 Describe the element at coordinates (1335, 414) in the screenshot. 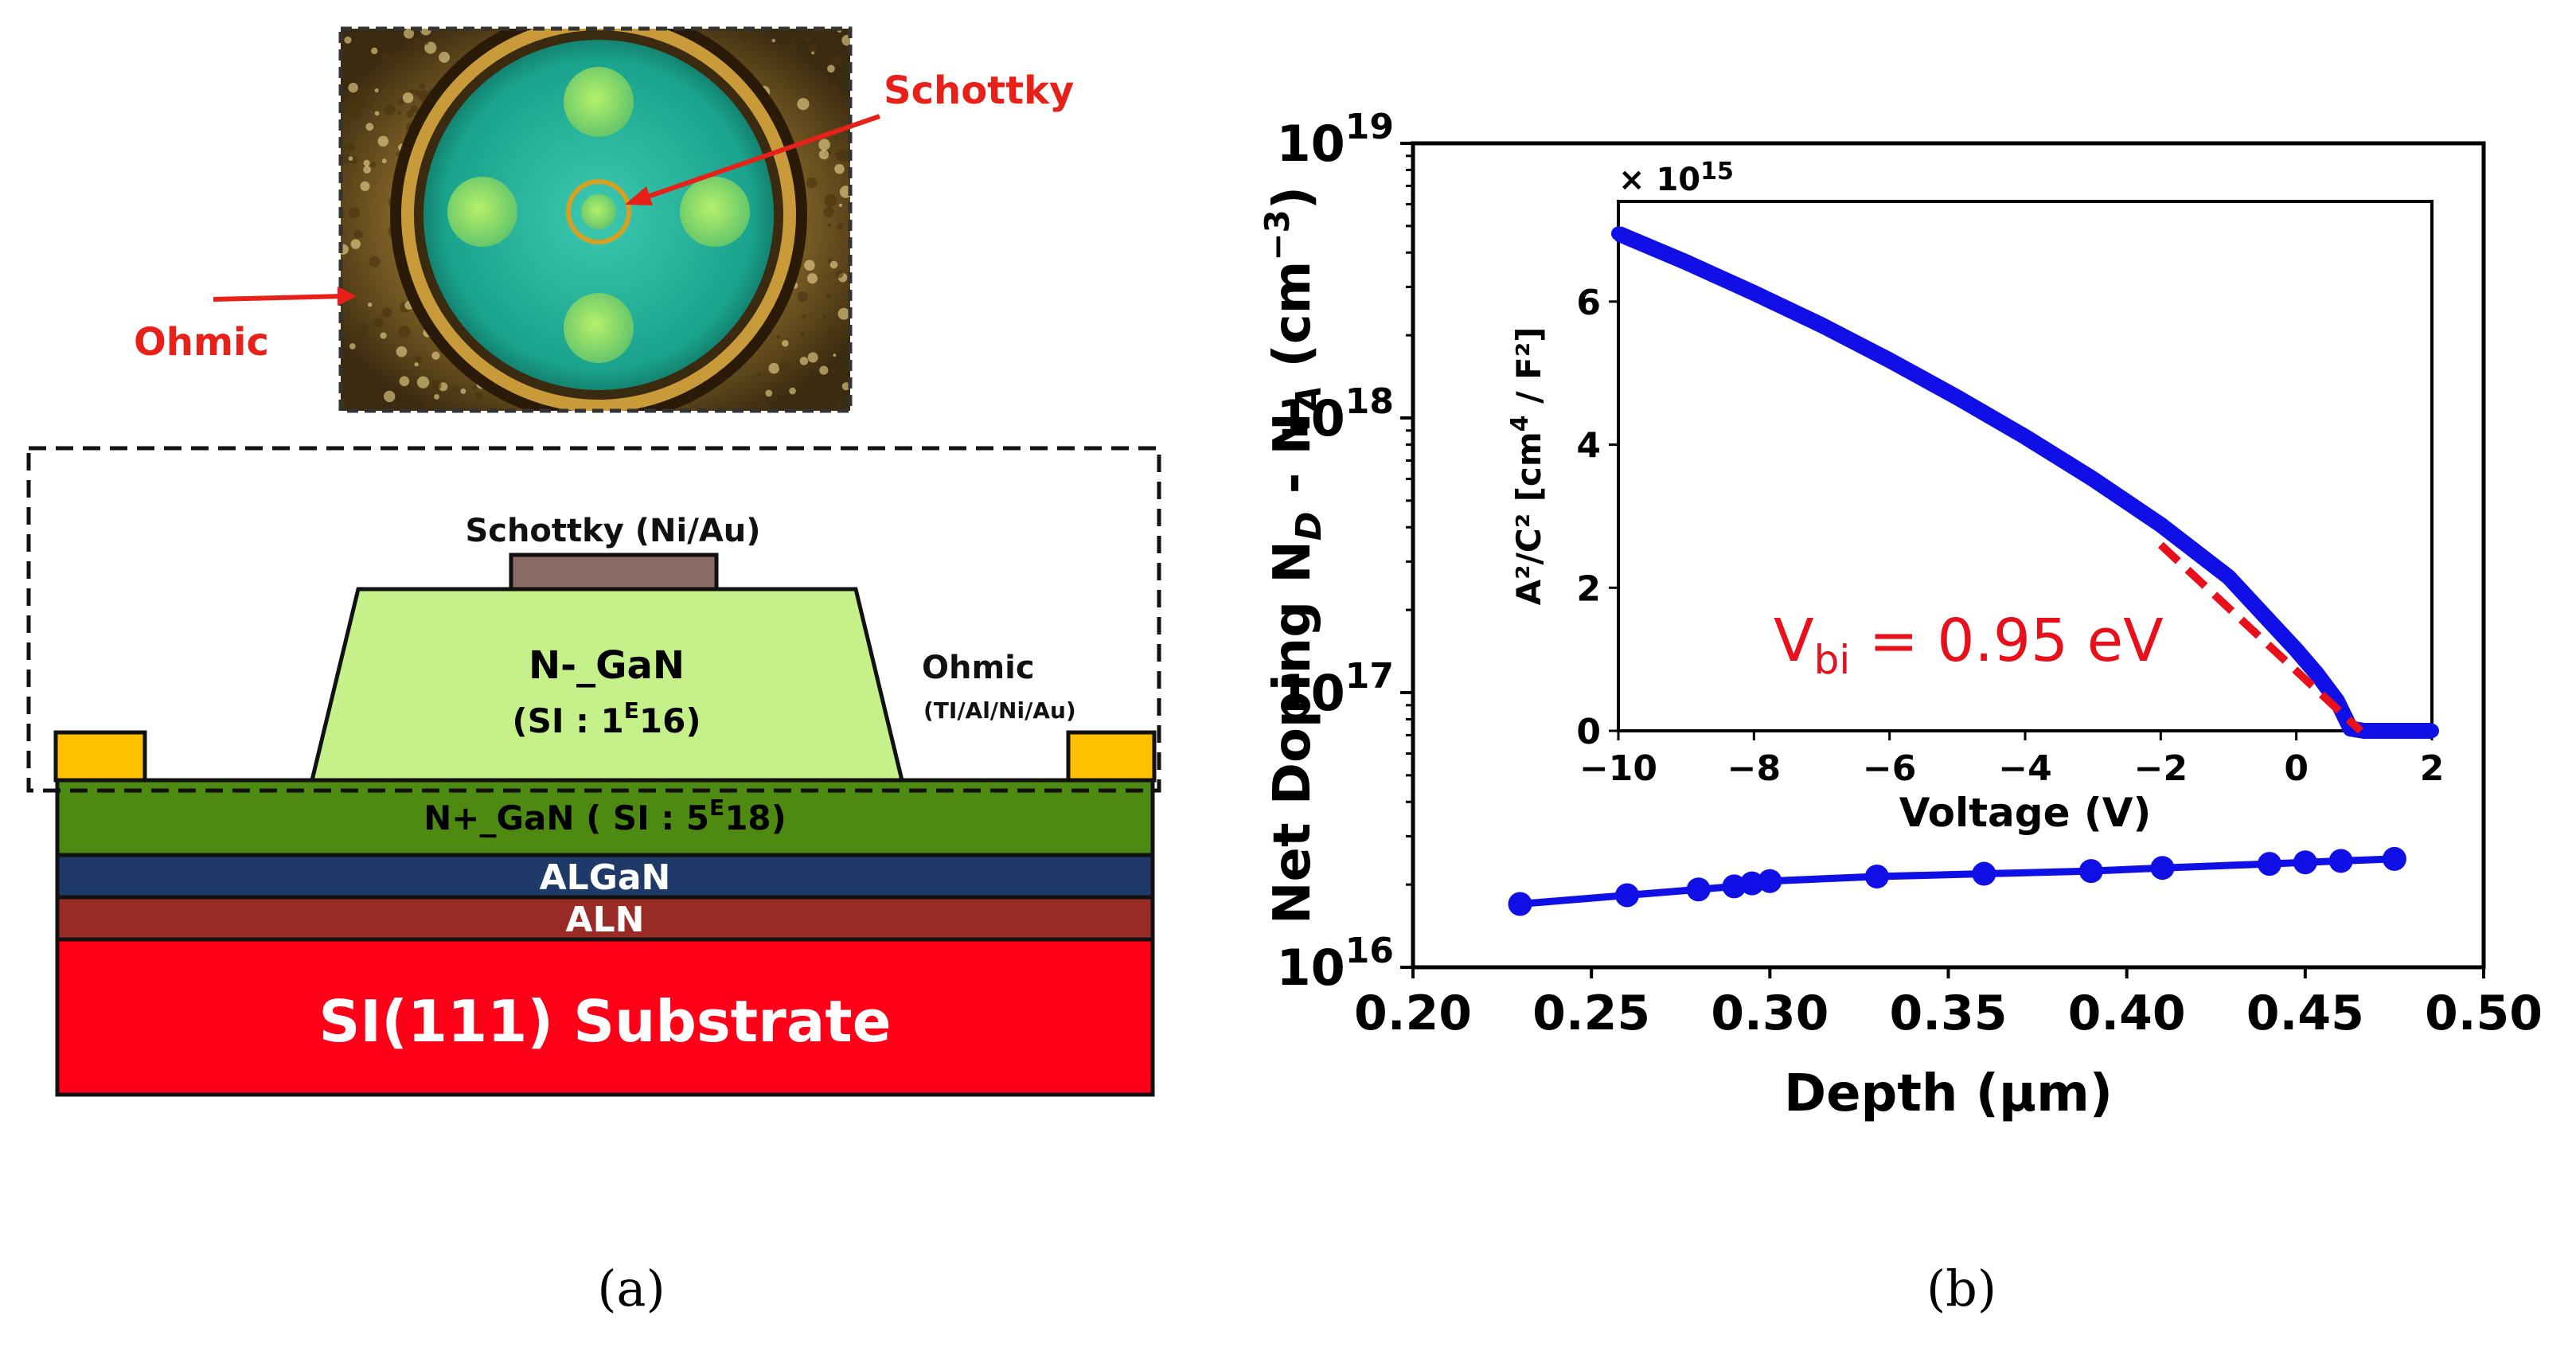

I see `y-tick-label: 1018` at that location.